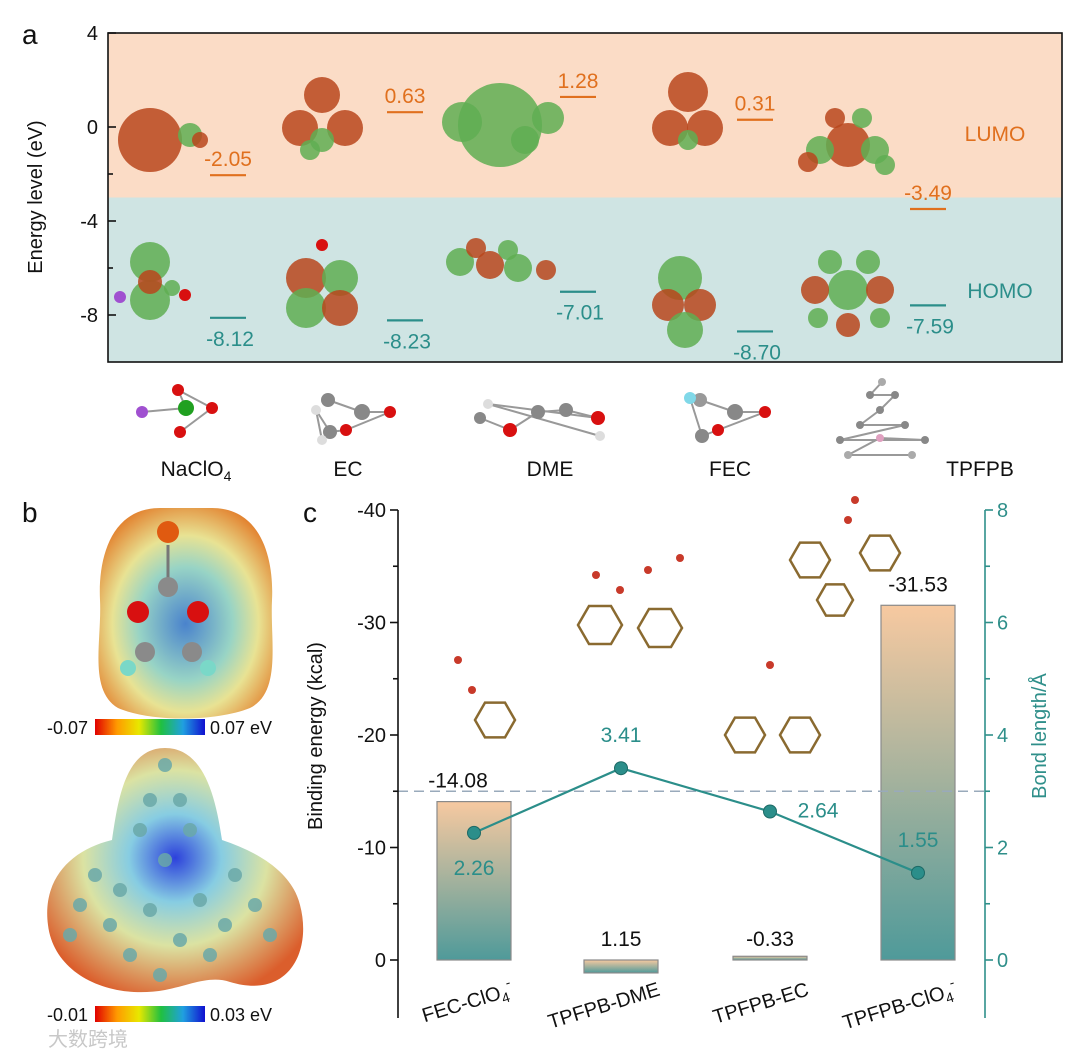 Image resolution: width=1080 pixels, height=1057 pixels. I want to click on bond-length-line, so click(696, 820).